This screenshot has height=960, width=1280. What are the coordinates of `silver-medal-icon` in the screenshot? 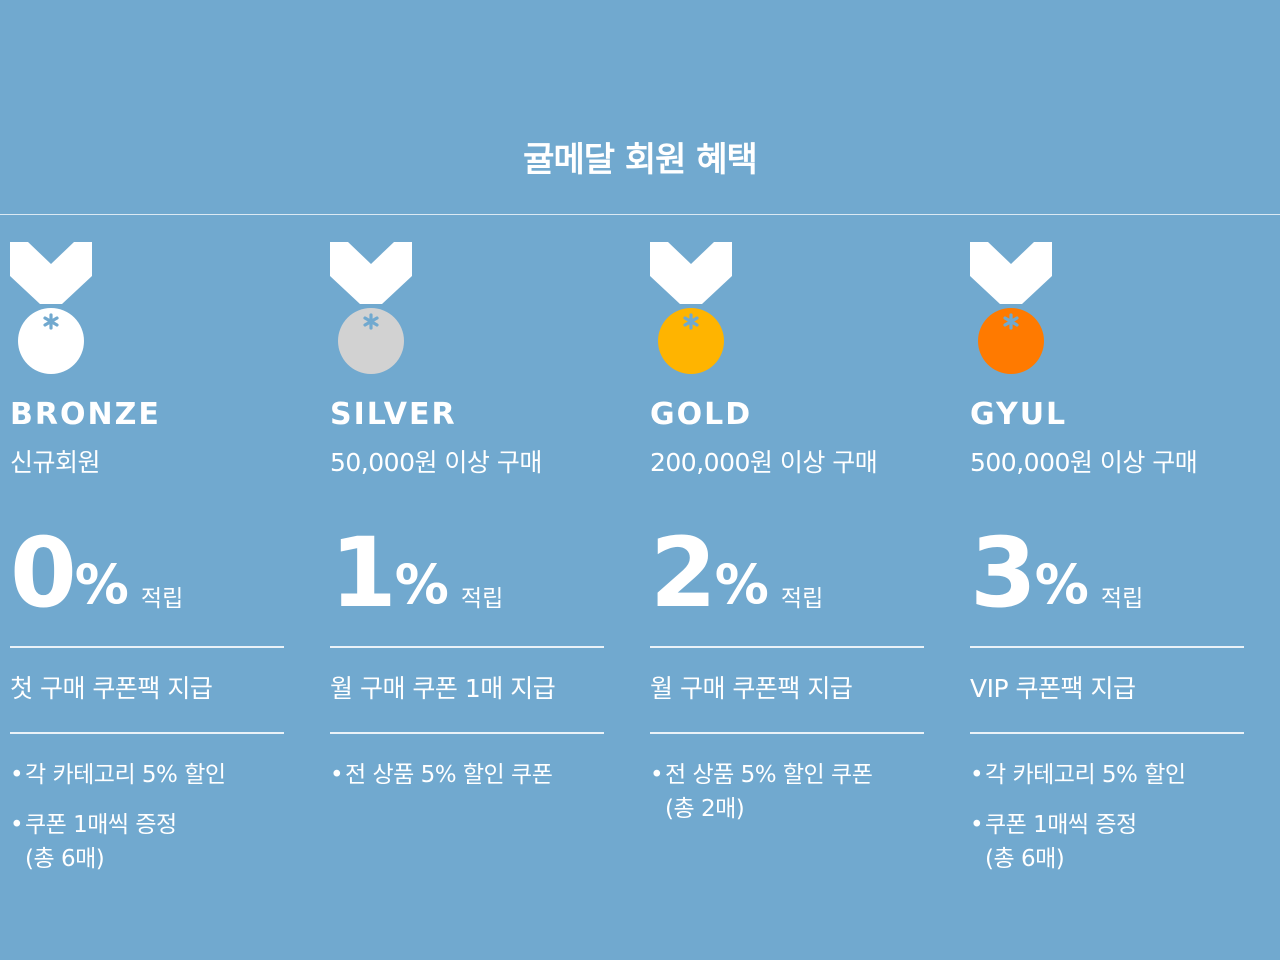 It's located at (371, 308).